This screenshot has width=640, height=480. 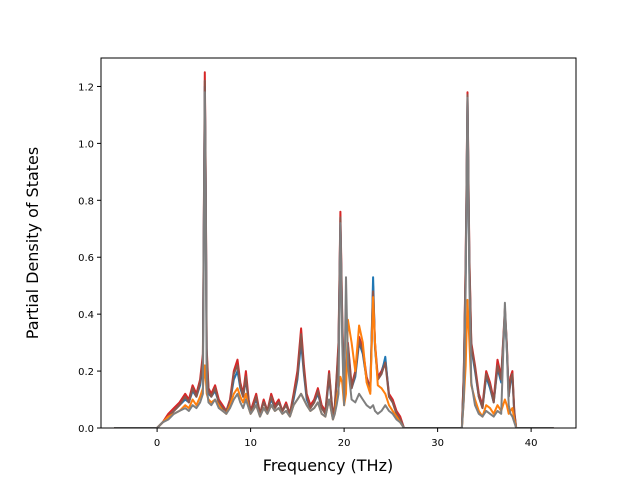 What do you see at coordinates (86, 87) in the screenshot?
I see `y-tick-label: 1.2` at bounding box center [86, 87].